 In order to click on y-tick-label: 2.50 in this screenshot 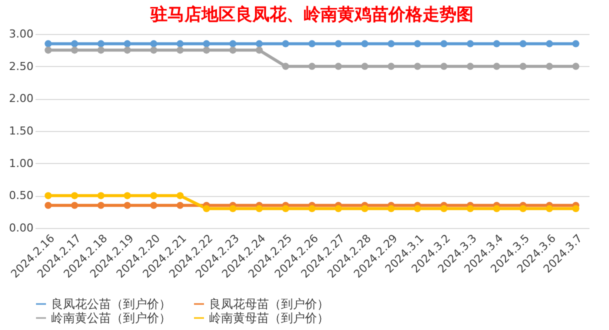, I will do `click(21, 66)`.